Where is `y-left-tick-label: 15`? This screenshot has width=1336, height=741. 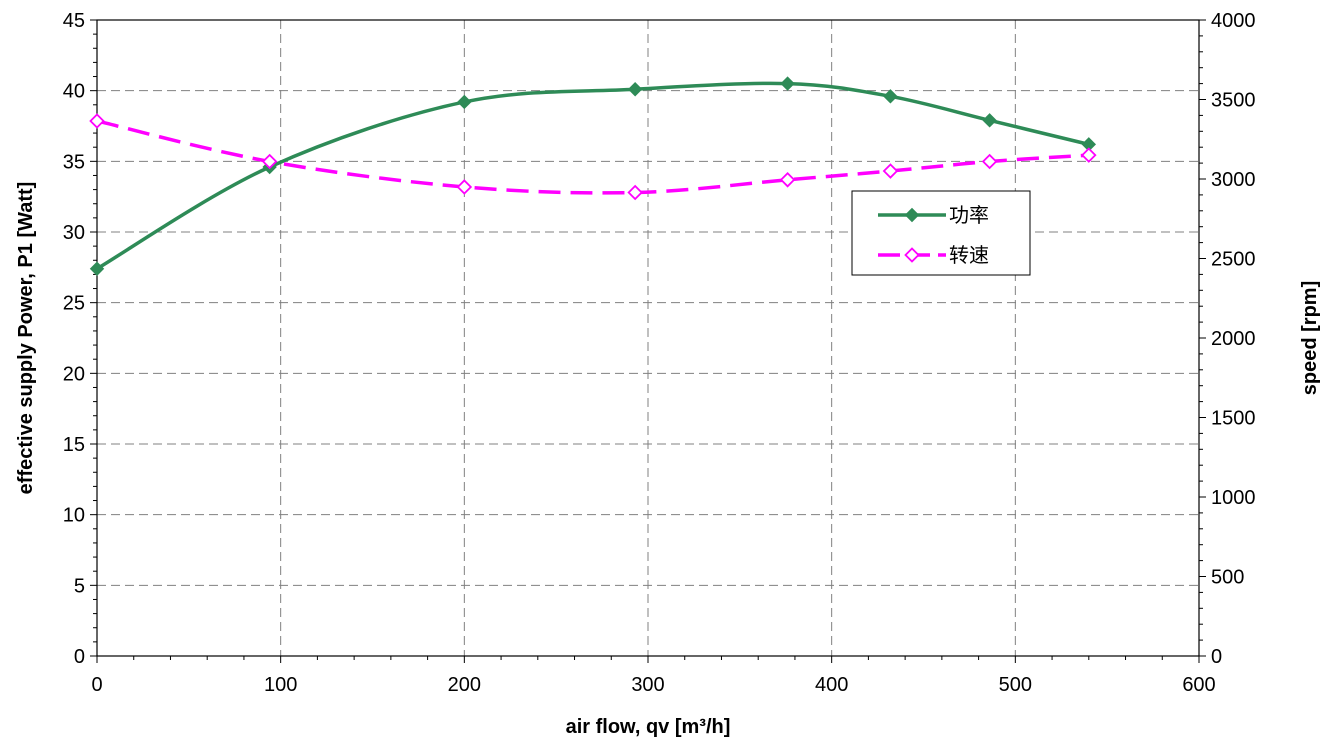
y-left-tick-label: 15 is located at coordinates (74, 445).